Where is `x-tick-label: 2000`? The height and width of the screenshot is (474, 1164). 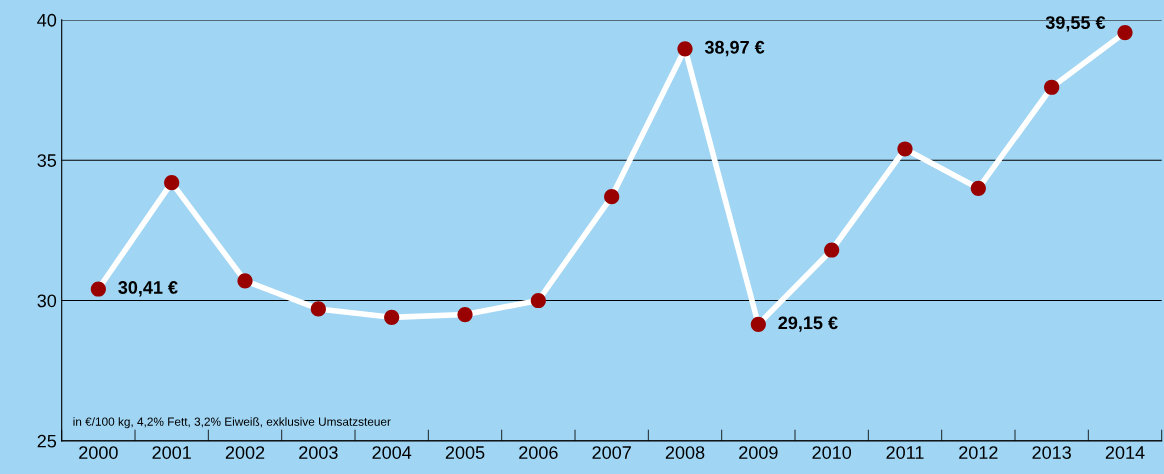 x-tick-label: 2000 is located at coordinates (98, 452).